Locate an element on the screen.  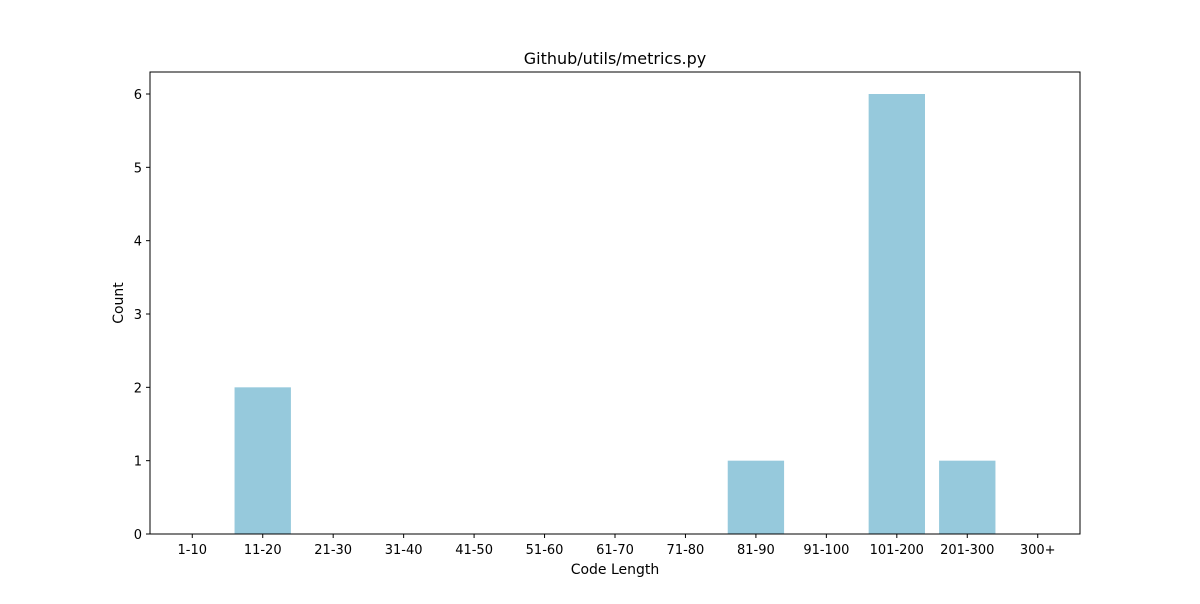
chart-title: Github/utils/metrics.py is located at coordinates (615, 58).